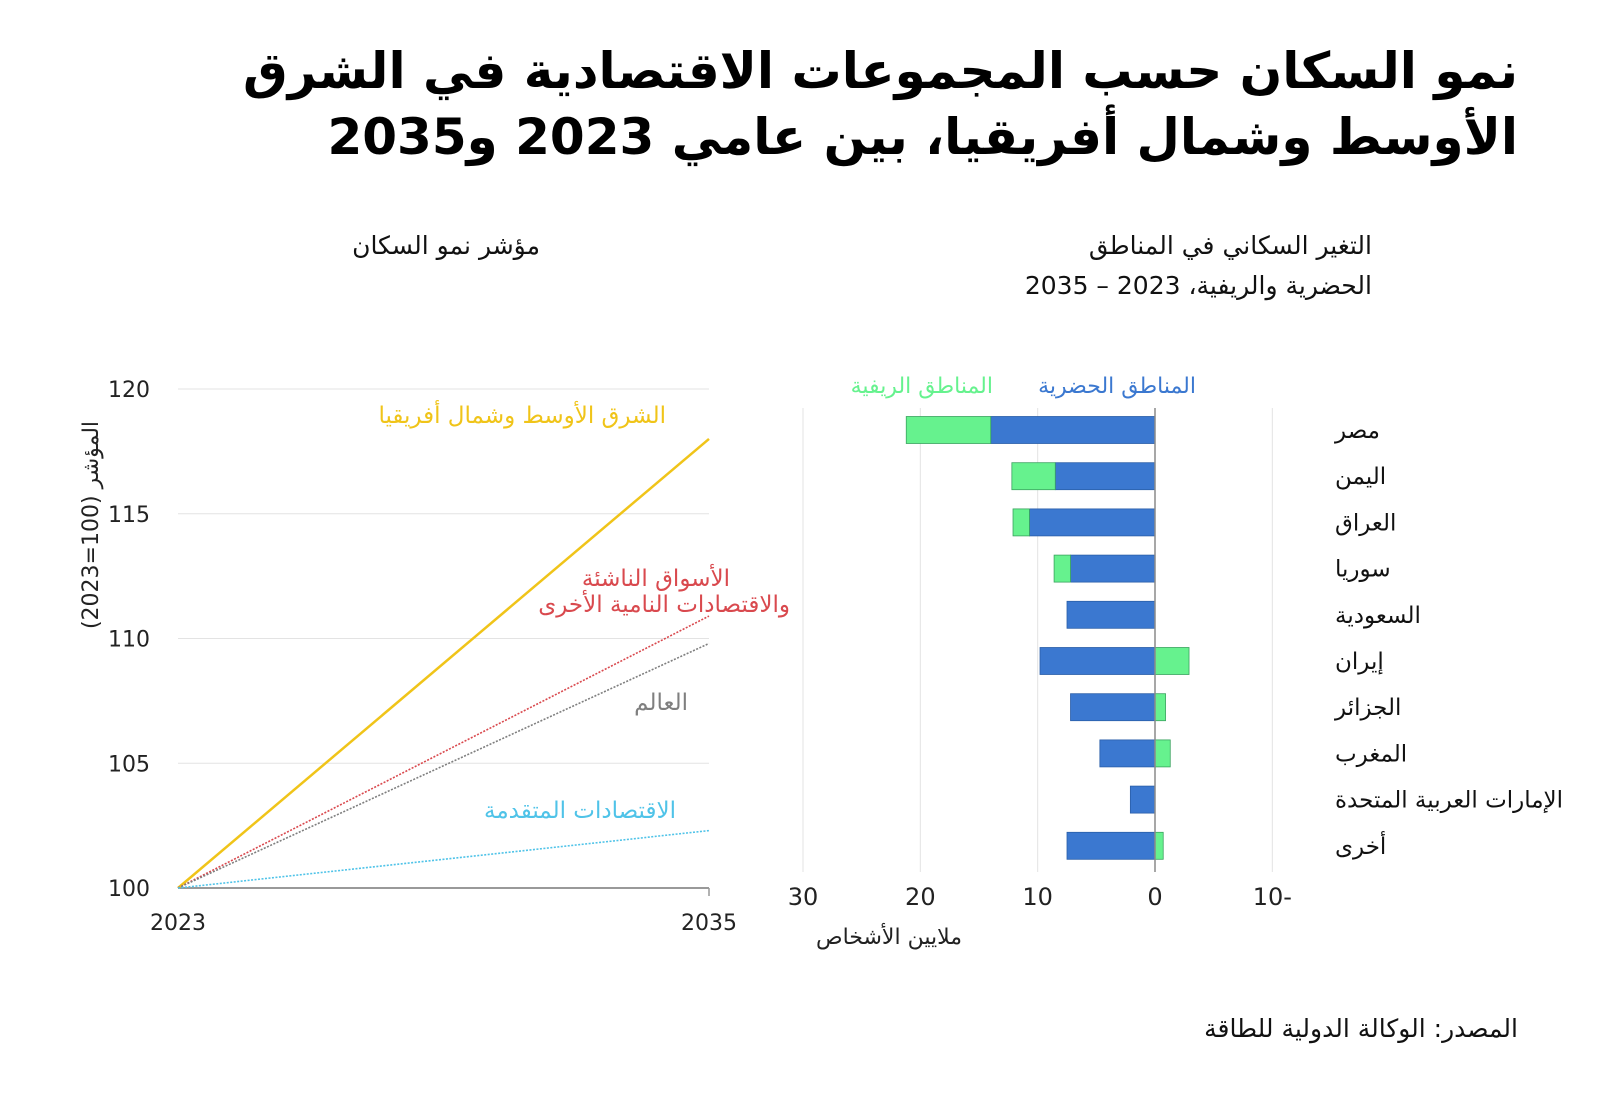 Image resolution: width=1600 pixels, height=1118 pixels. What do you see at coordinates (1037, 897) in the screenshot?
I see `x-tick-label: 10` at bounding box center [1037, 897].